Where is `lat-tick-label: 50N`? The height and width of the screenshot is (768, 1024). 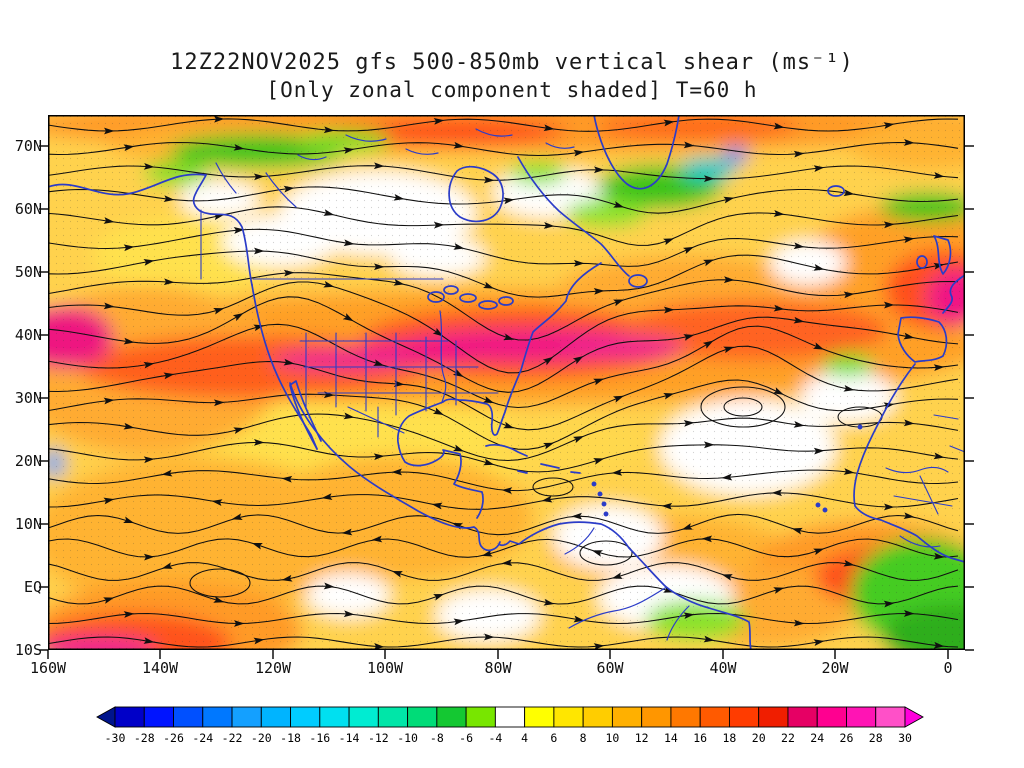
lat-tick-label: 50N is located at coordinates (28, 272).